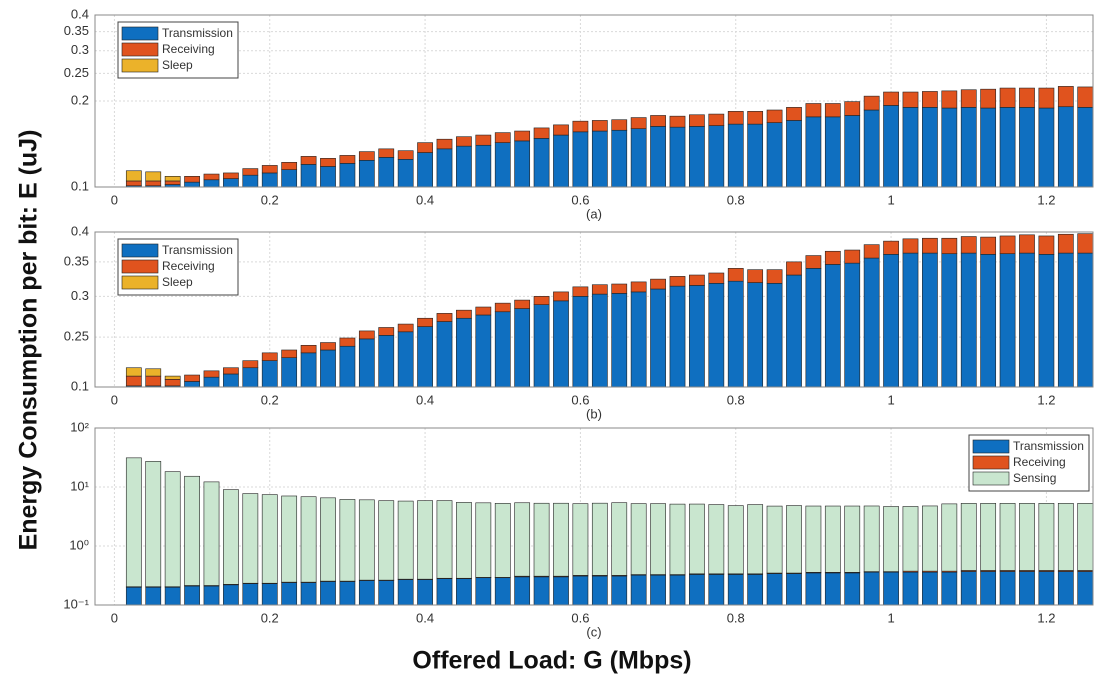 This screenshot has width=1105, height=680. Describe the element at coordinates (1034, 478) in the screenshot. I see `legend-label: Sensing` at that location.